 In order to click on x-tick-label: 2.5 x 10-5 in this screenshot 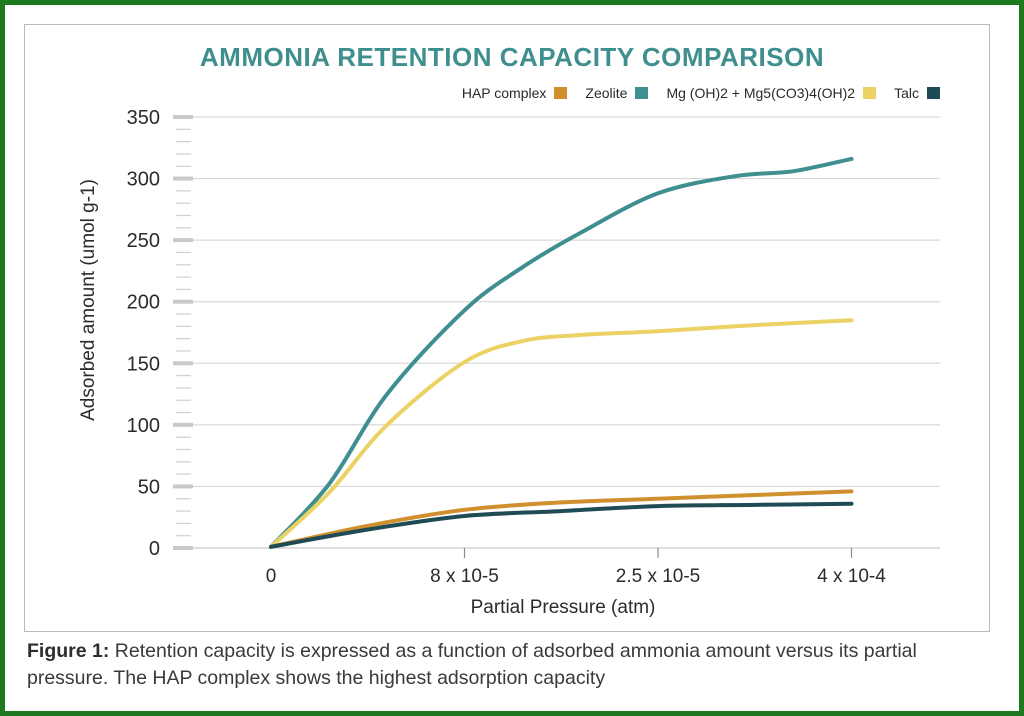, I will do `click(658, 576)`.